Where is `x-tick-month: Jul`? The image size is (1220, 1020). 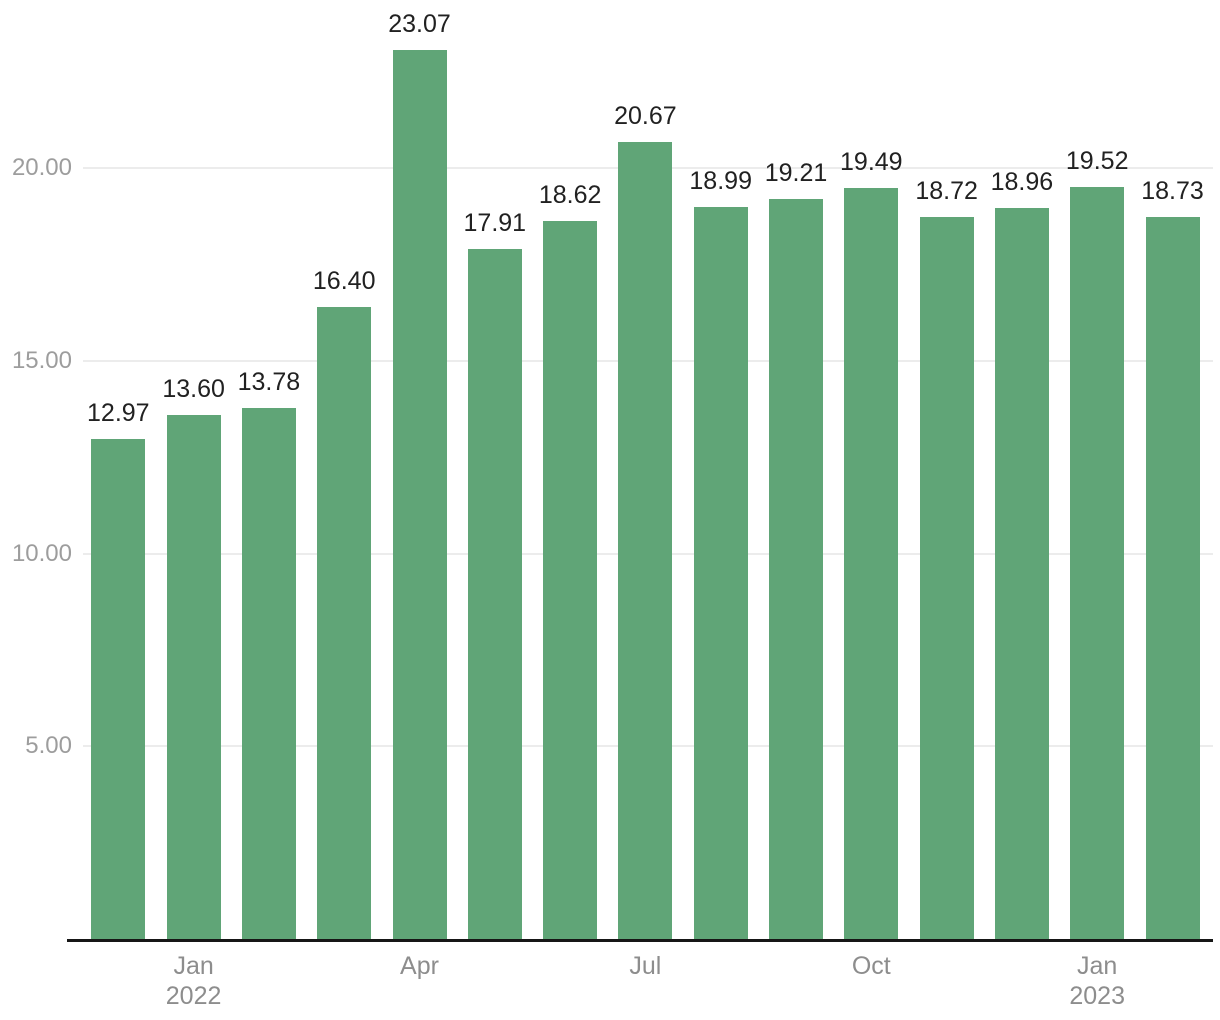 x-tick-month: Jul is located at coordinates (645, 966).